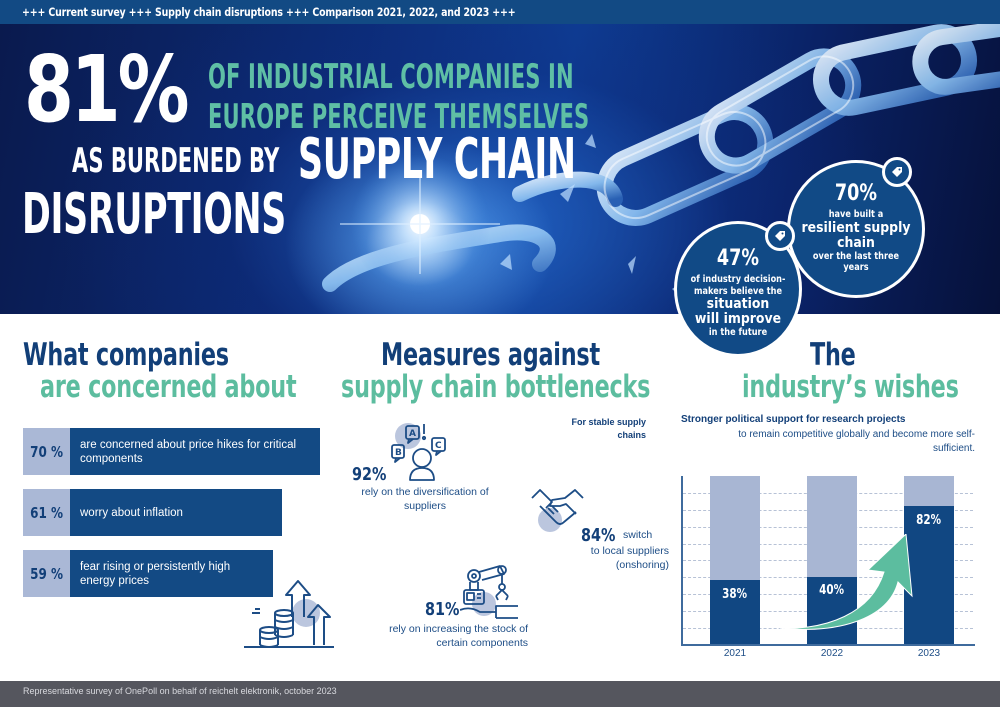 The width and height of the screenshot is (1000, 707). What do you see at coordinates (412, 434) in the screenshot?
I see `svg-text: A` at bounding box center [412, 434].